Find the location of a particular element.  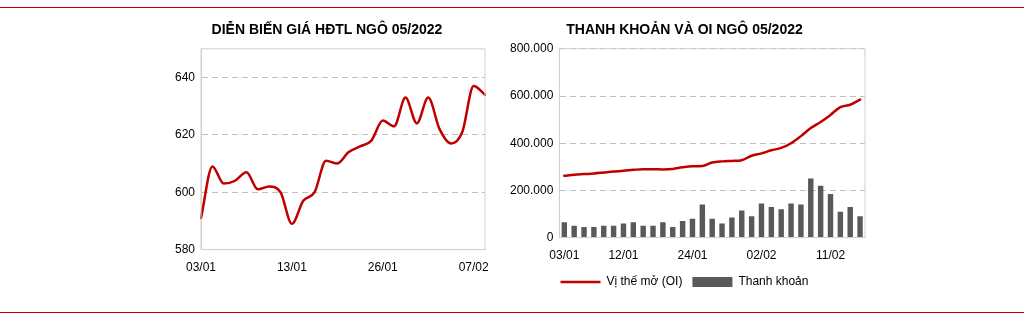

x-tick-label: 13/01 is located at coordinates (292, 267).